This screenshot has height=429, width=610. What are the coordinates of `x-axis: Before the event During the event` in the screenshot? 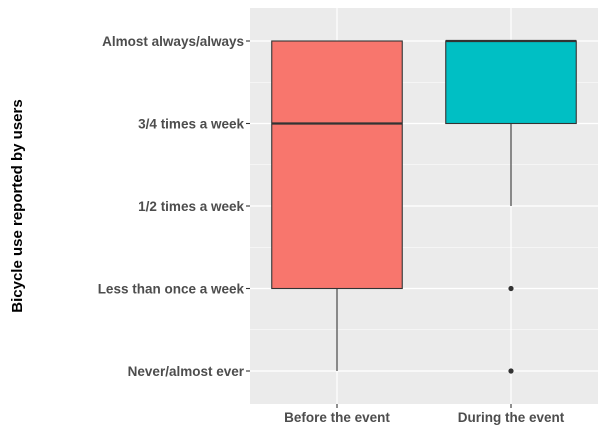 It's located at (424, 414).